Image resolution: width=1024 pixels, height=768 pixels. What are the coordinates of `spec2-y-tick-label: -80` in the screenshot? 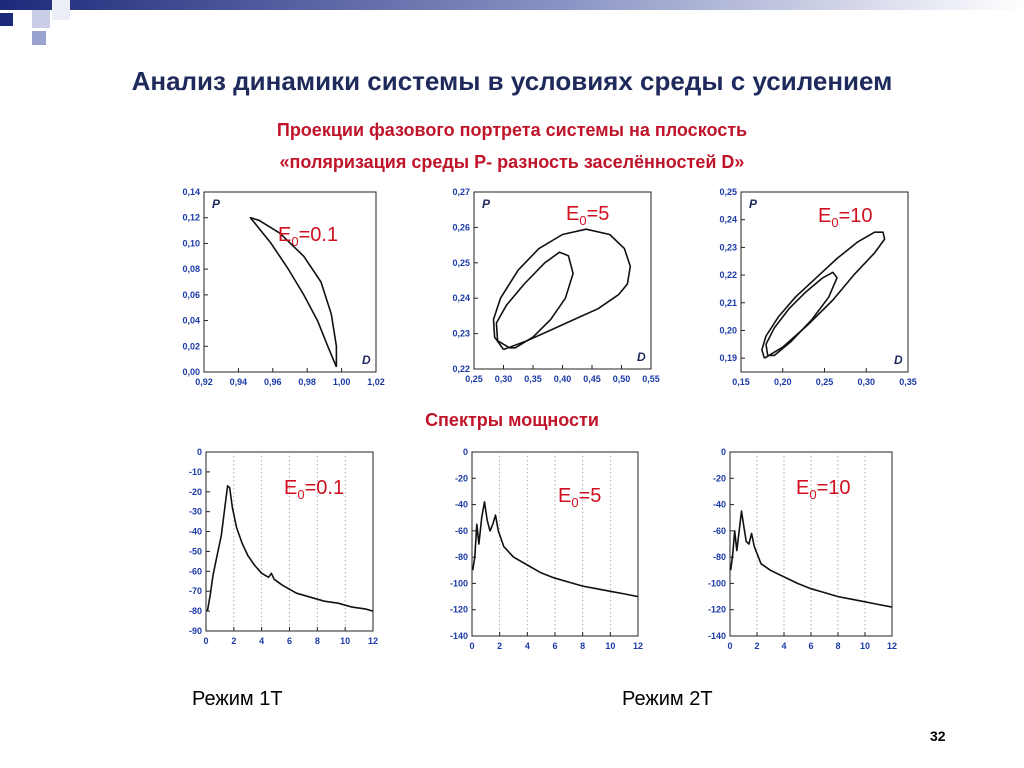 It's located at (461, 557).